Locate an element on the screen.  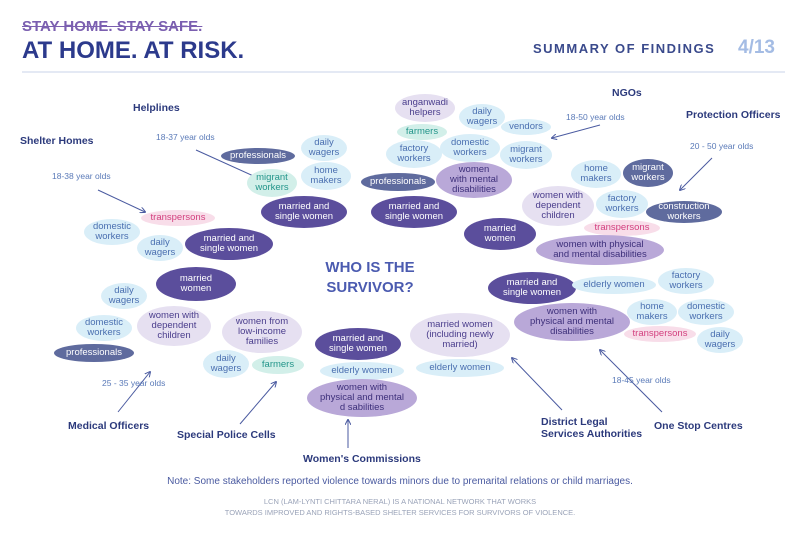
page-number: 4/13 is located at coordinates (756, 47).